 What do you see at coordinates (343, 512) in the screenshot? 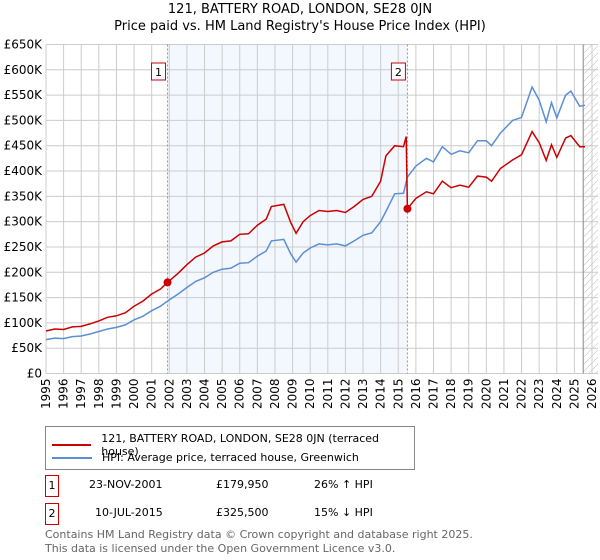
I see `transaction-hpi: 15% ↓ HPI` at bounding box center [343, 512].